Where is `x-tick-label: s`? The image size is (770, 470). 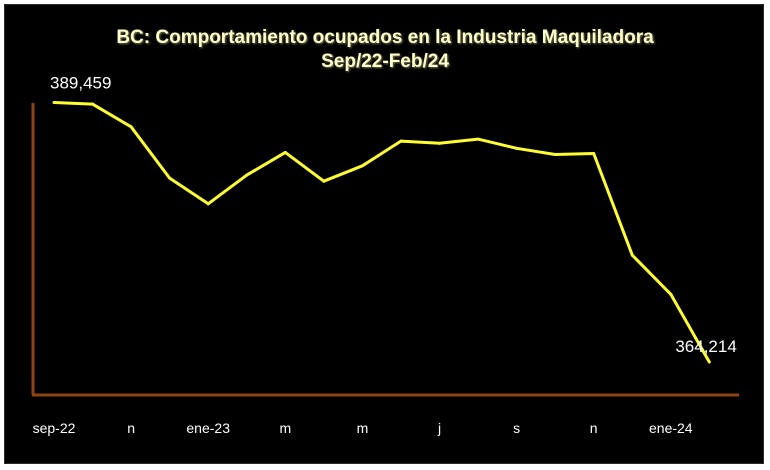
x-tick-label: s is located at coordinates (516, 428).